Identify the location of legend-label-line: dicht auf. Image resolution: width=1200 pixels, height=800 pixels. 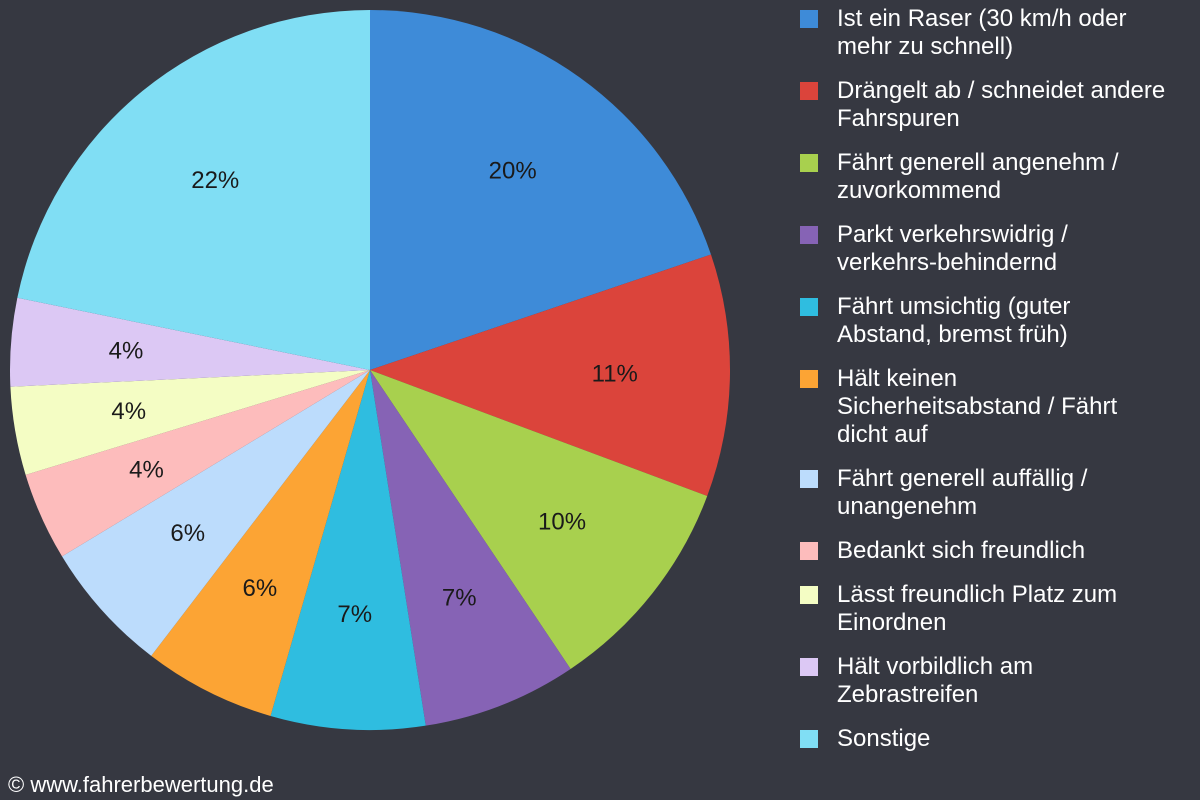
(882, 434).